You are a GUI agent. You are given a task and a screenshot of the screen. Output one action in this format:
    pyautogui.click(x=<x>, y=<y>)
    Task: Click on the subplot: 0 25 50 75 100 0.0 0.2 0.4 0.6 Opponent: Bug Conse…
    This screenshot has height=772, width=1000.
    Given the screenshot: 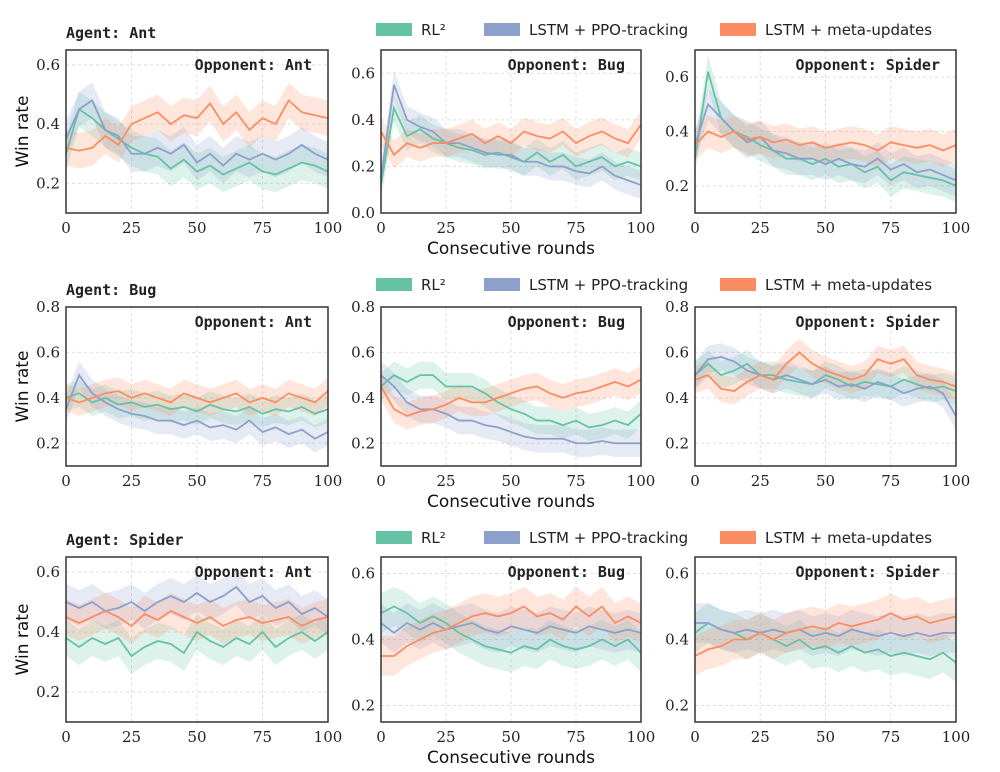 What is the action you would take?
    pyautogui.click(x=503, y=154)
    